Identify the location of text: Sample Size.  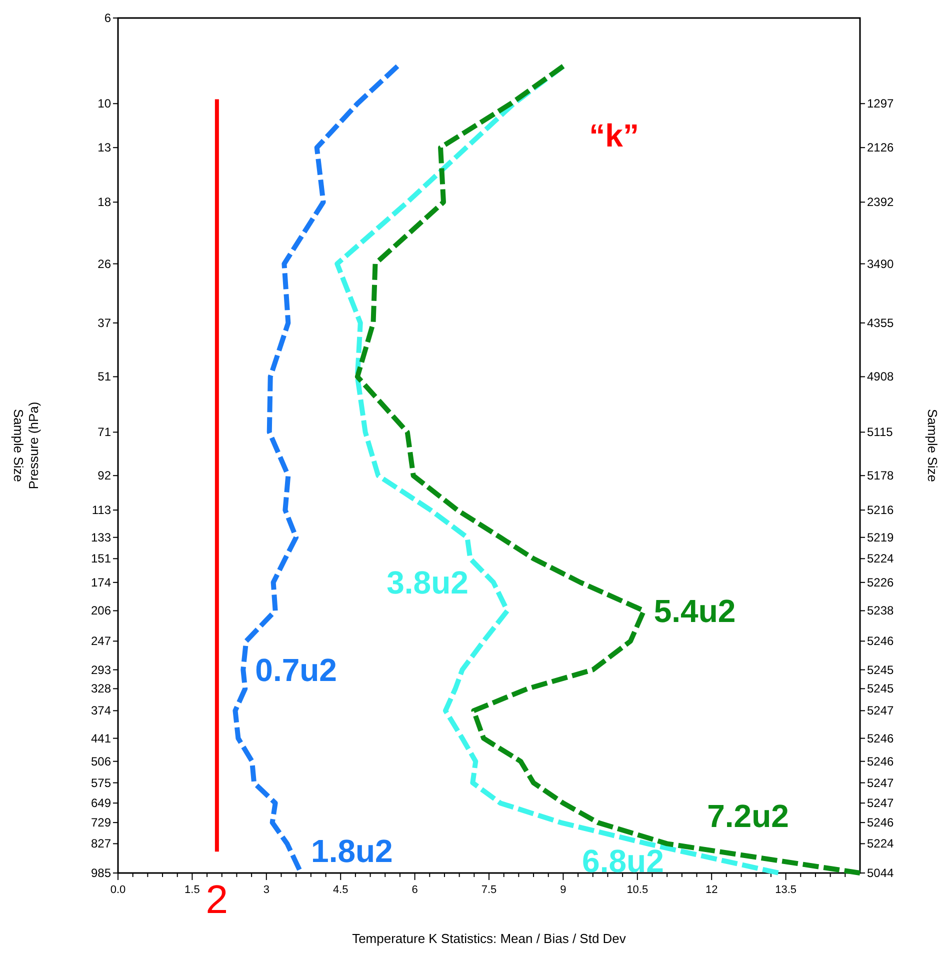
(932, 445).